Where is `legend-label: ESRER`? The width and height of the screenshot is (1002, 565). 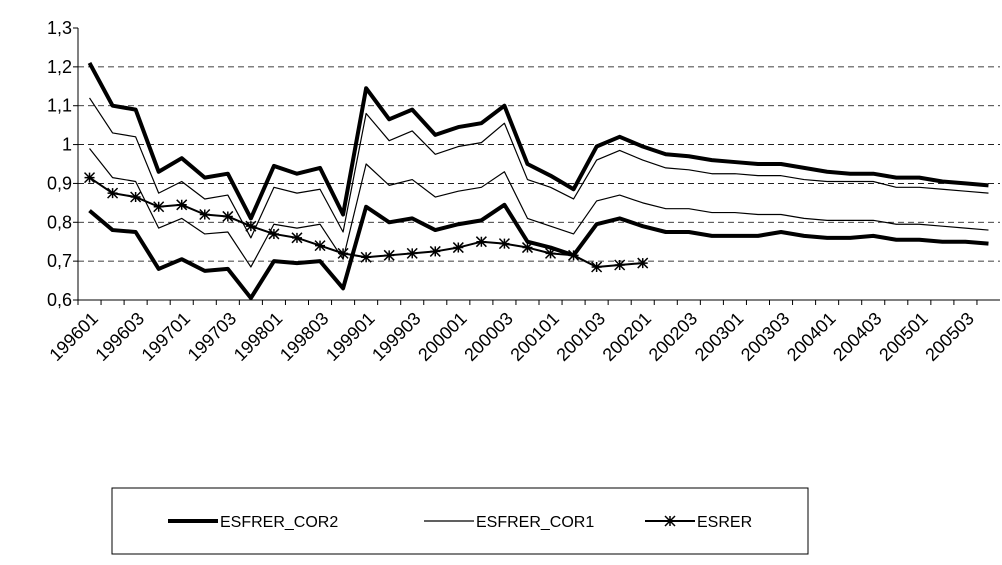 legend-label: ESRER is located at coordinates (724, 522).